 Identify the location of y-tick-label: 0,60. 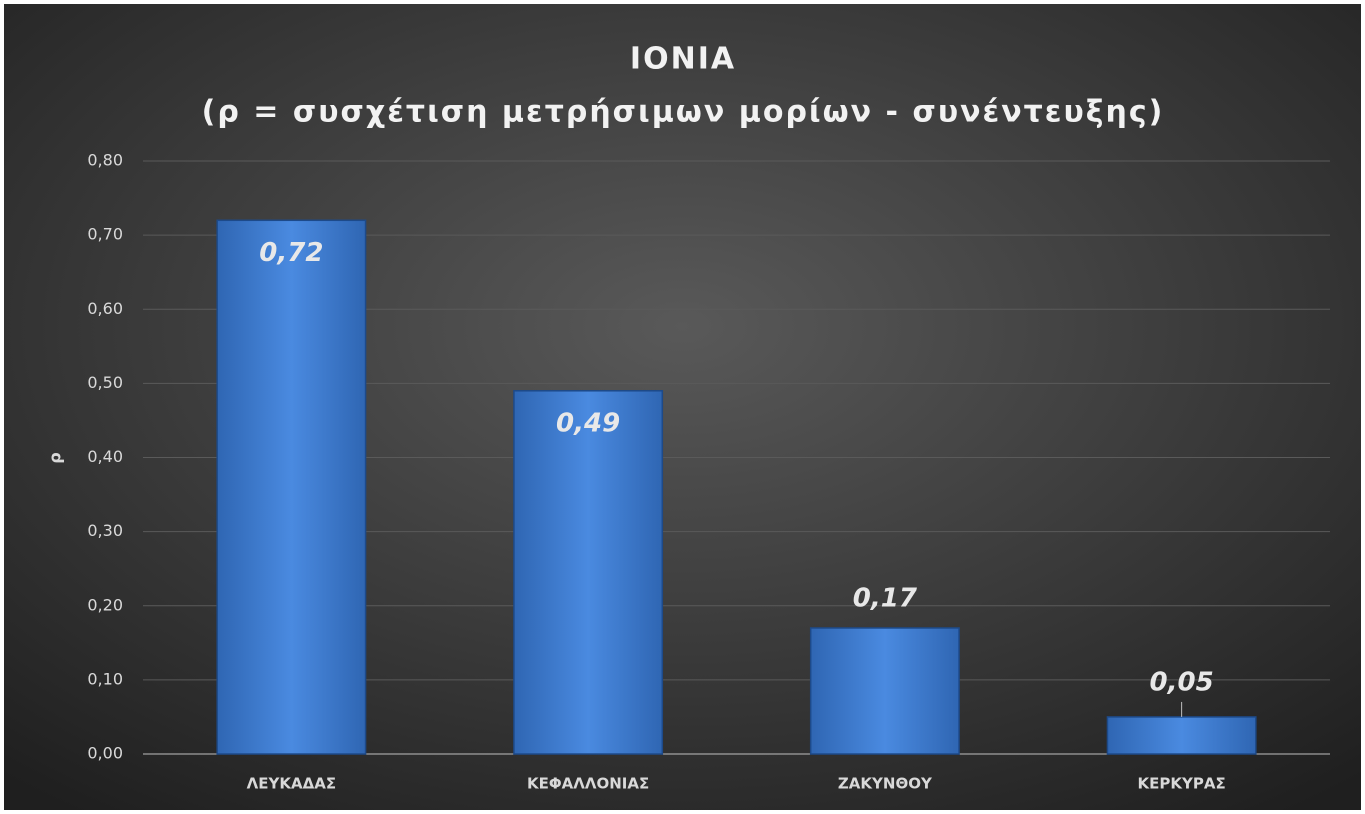
(105, 308).